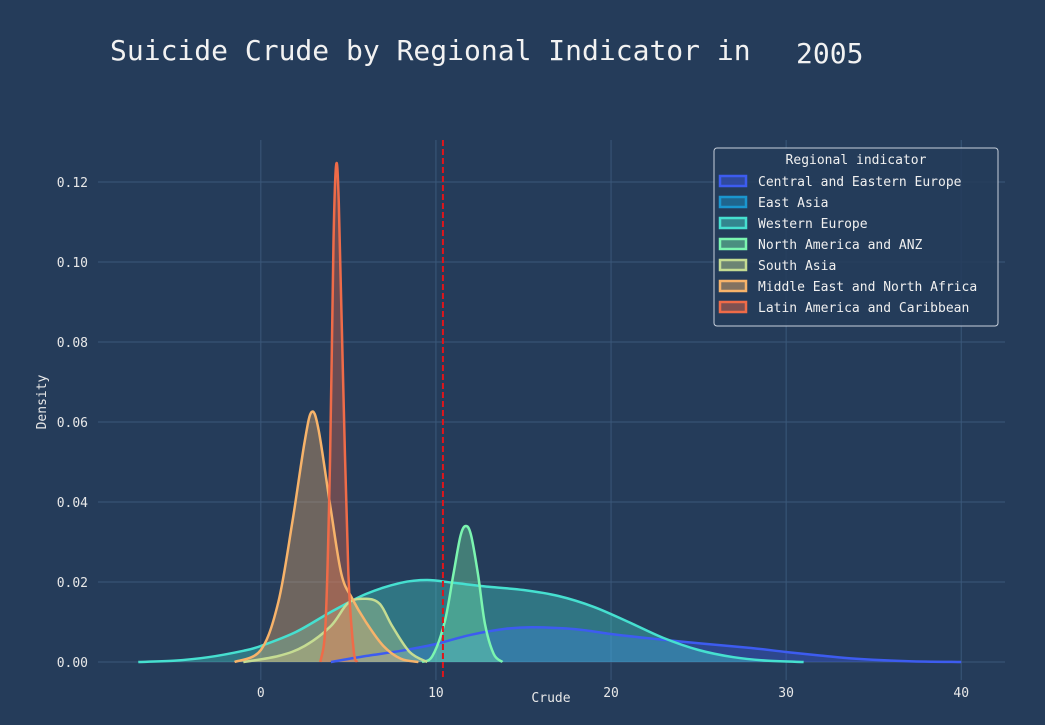  What do you see at coordinates (793, 203) in the screenshot?
I see `legend-label-east-asia: East Asia` at bounding box center [793, 203].